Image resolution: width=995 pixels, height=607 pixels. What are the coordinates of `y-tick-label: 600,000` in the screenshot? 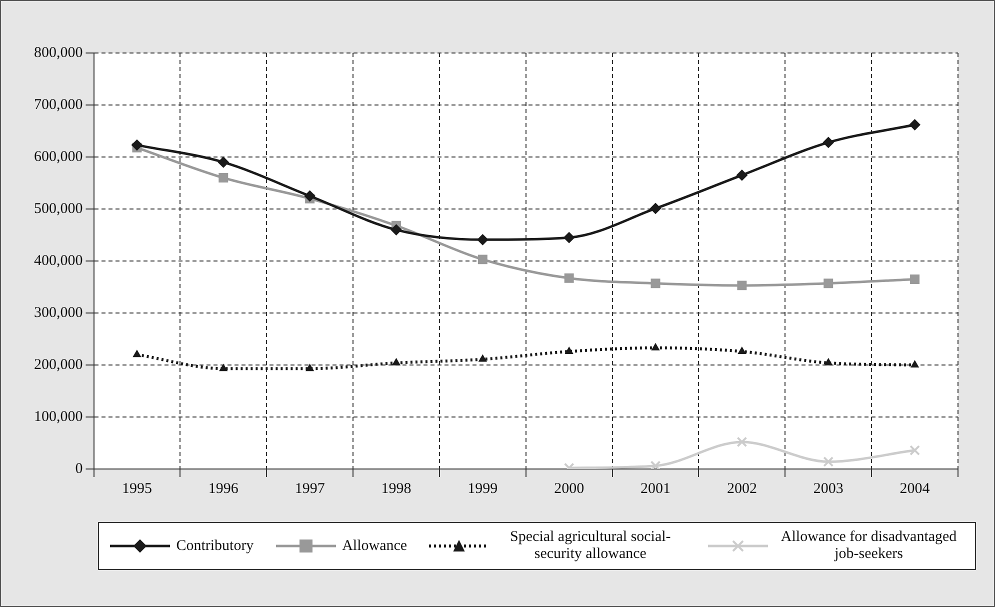 It's located at (58, 156).